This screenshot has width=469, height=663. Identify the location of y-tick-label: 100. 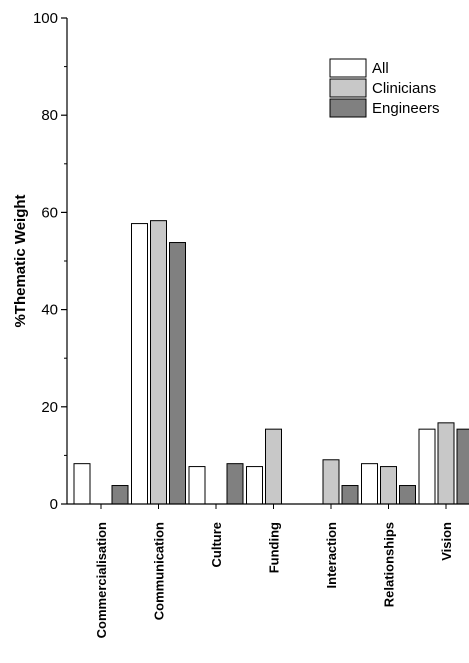
(45, 18).